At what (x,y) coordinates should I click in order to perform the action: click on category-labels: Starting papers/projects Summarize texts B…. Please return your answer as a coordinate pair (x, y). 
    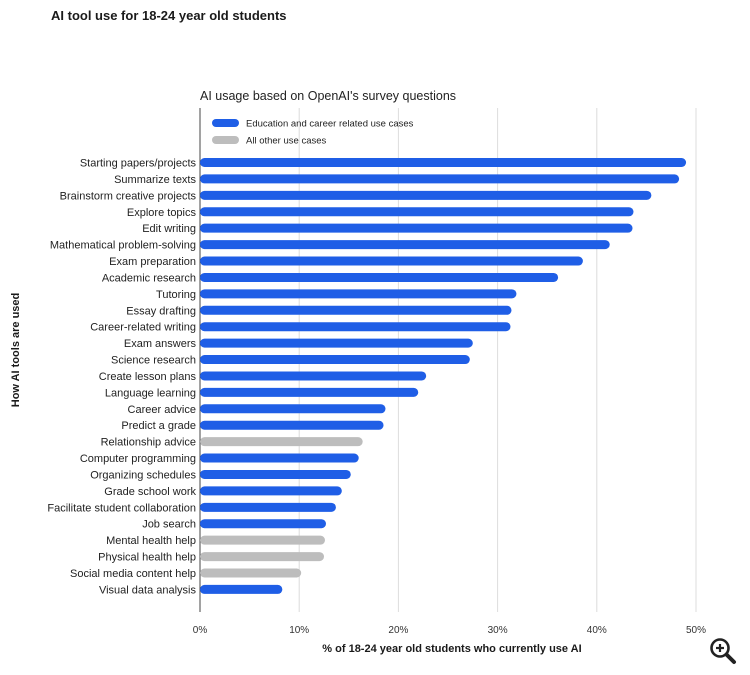
    Looking at the image, I should click on (121, 377).